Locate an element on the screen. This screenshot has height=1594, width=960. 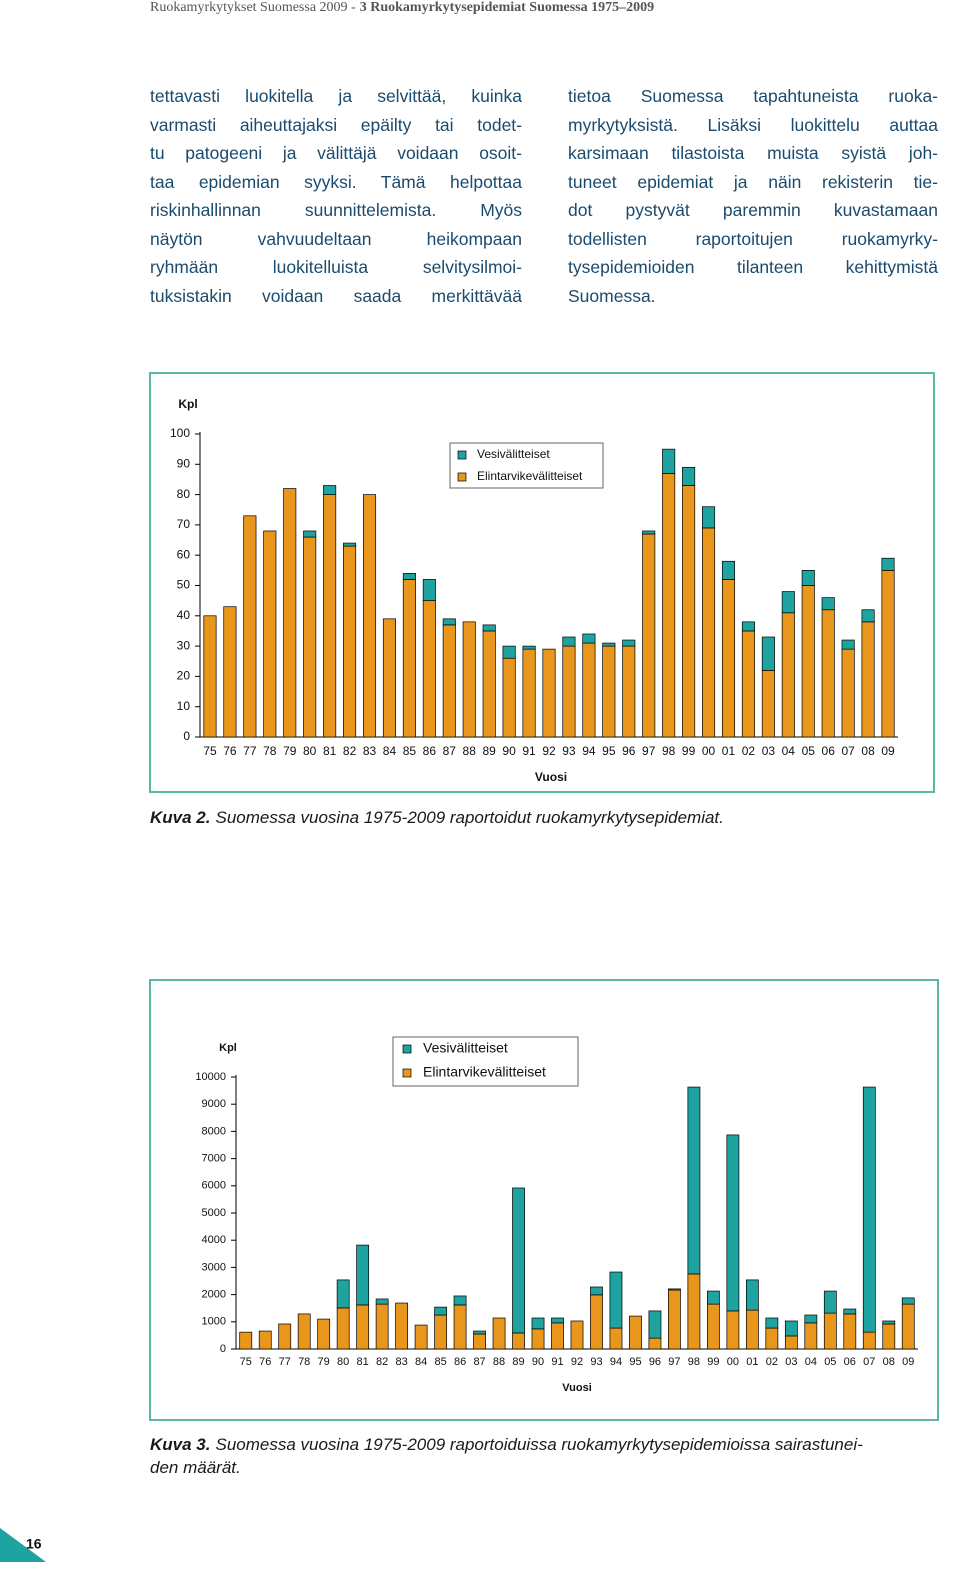
y-tick-label: 10000 is located at coordinates (210, 1077).